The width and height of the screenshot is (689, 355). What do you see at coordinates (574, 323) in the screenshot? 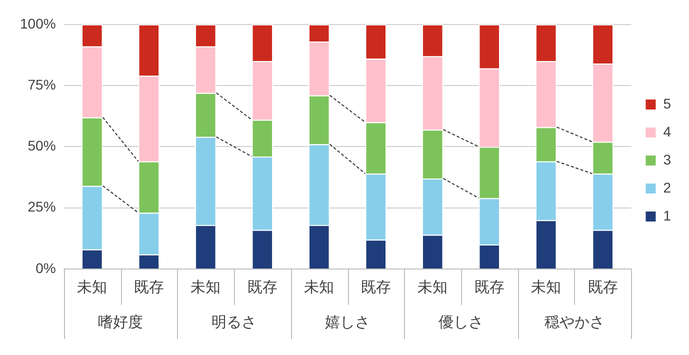
I see `text: 穏やかさ` at bounding box center [574, 323].